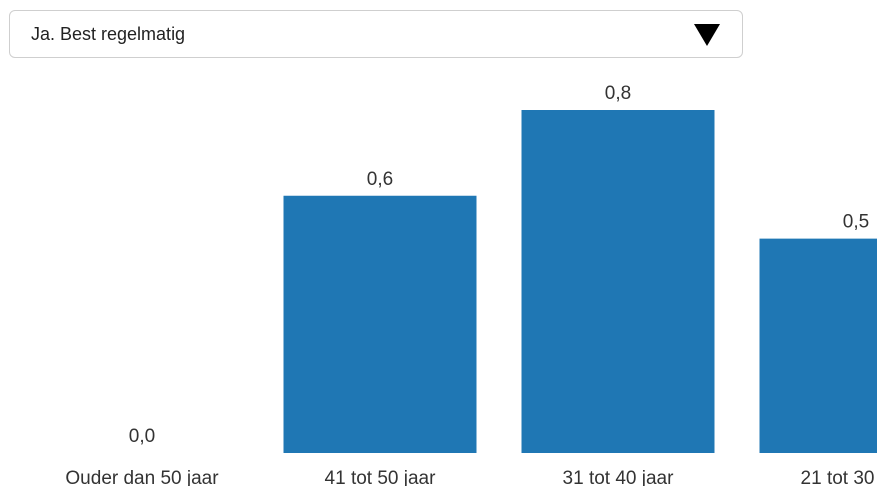  Describe the element at coordinates (108, 34) in the screenshot. I see `dropdown-selected: Ja. Best regelmatig` at that location.